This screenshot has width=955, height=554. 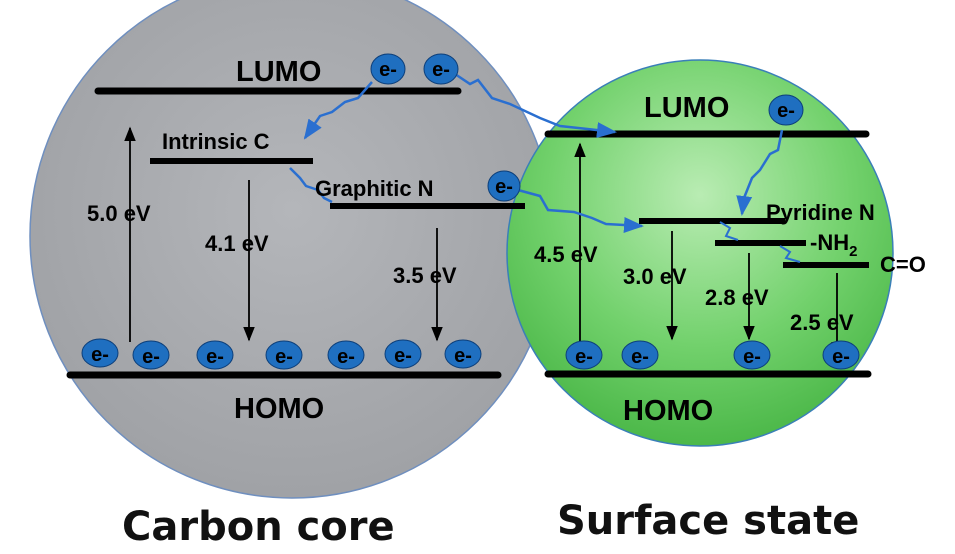 What do you see at coordinates (760, 172) in the screenshot?
I see `transfer-arrow-surface-lumo-to-pyridine` at bounding box center [760, 172].